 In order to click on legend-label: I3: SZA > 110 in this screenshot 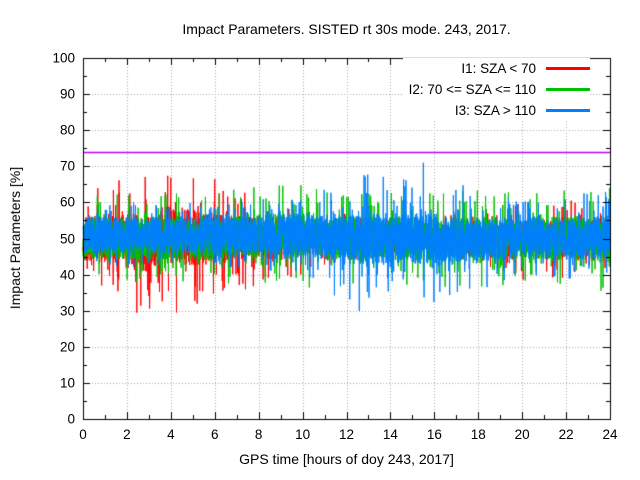, I will do `click(495, 110)`.